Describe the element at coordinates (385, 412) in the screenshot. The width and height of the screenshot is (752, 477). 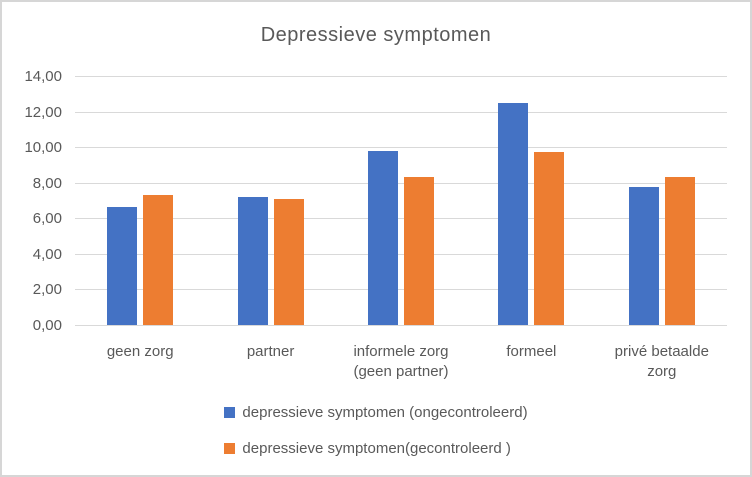
I see `legend-label: depressieve symptomen (ongecontroleerd)` at that location.